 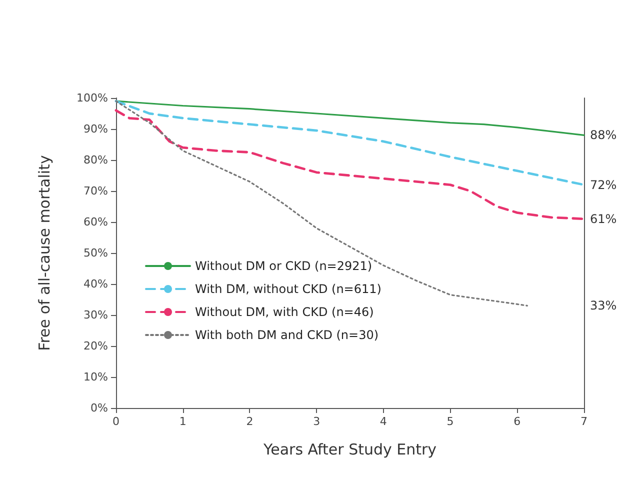 What do you see at coordinates (383, 421) in the screenshot?
I see `x-tick-label: 4` at bounding box center [383, 421].